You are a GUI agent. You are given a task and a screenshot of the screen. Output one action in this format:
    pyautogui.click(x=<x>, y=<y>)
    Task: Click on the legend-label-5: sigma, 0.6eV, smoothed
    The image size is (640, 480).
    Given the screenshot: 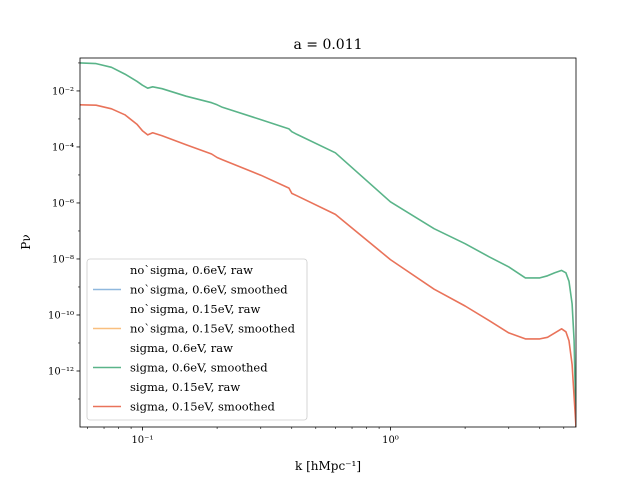 What is the action you would take?
    pyautogui.click(x=199, y=368)
    